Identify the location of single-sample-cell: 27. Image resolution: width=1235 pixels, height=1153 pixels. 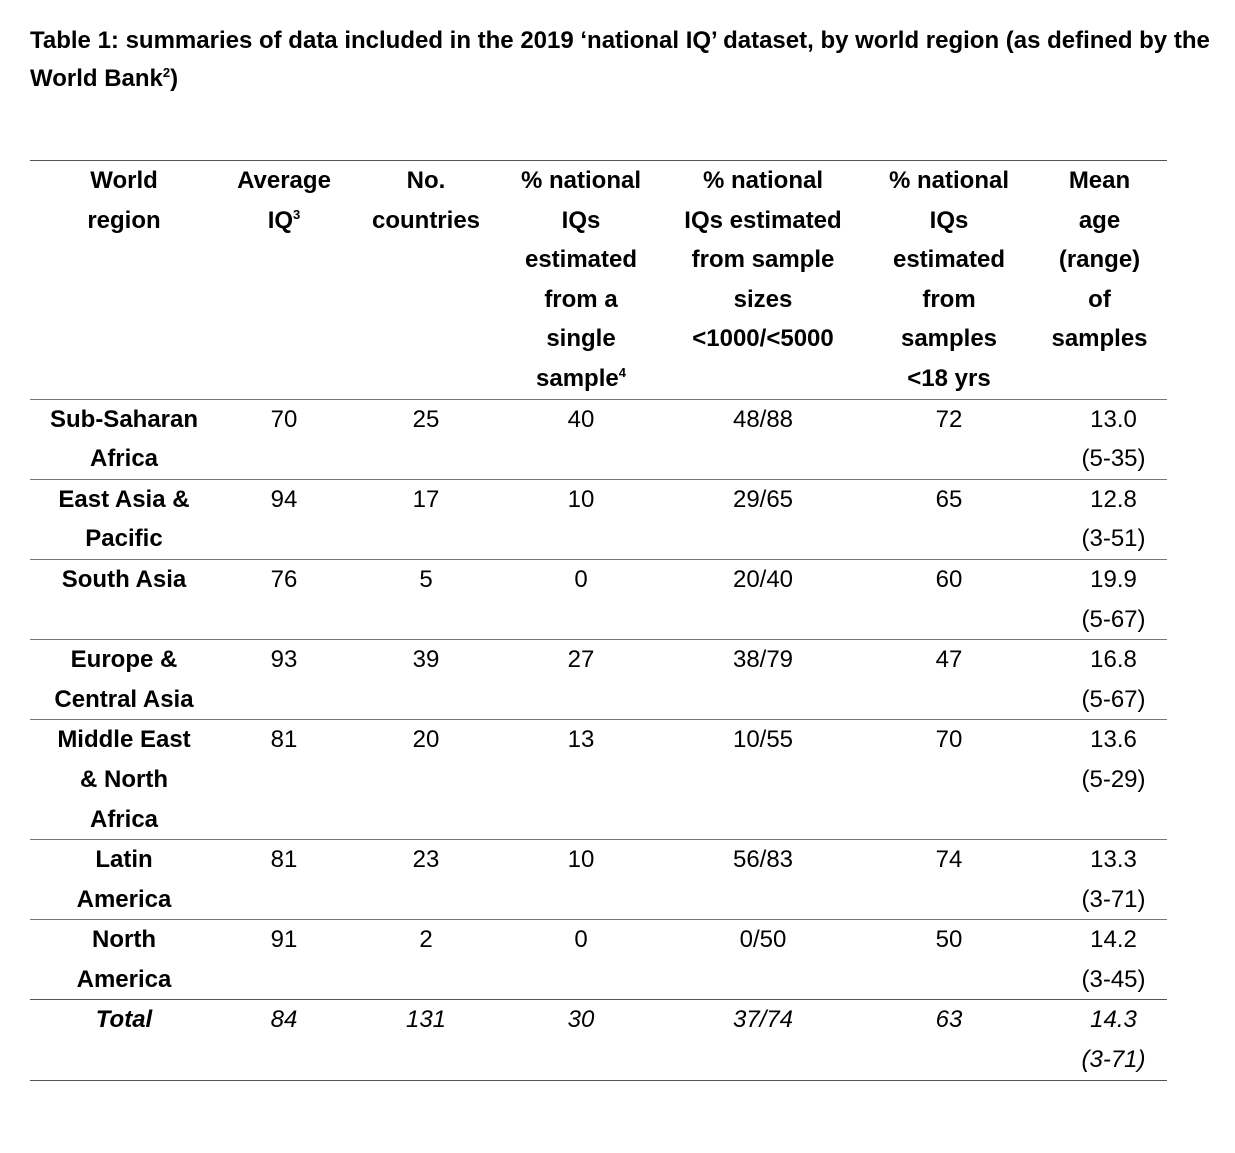
(581, 660).